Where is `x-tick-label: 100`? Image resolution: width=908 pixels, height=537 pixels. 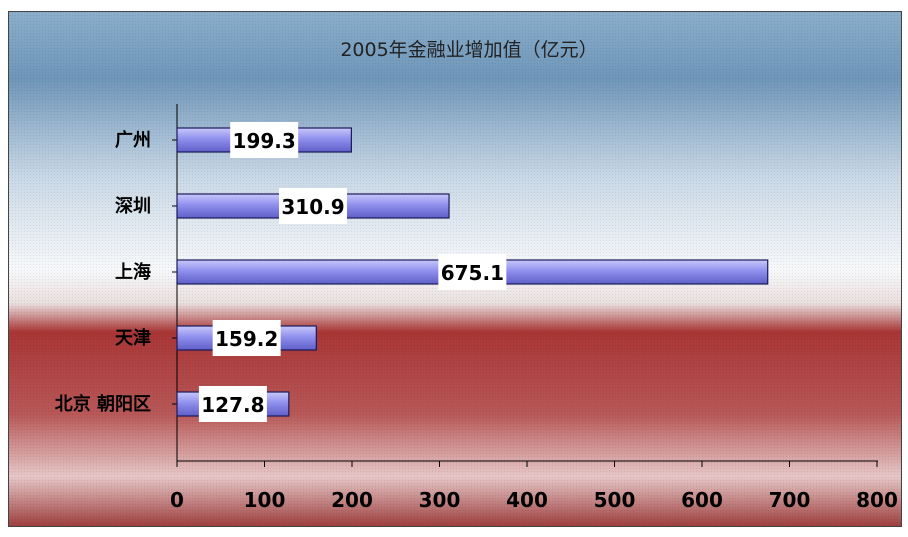 x-tick-label: 100 is located at coordinates (265, 500).